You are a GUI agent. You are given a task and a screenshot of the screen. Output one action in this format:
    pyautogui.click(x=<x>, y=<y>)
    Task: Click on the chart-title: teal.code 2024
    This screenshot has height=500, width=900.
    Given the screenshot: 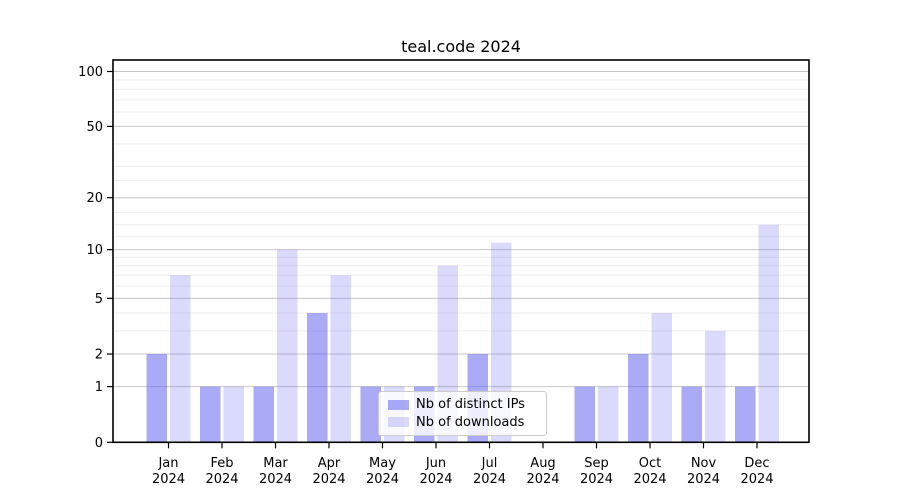 What is the action you would take?
    pyautogui.click(x=461, y=46)
    